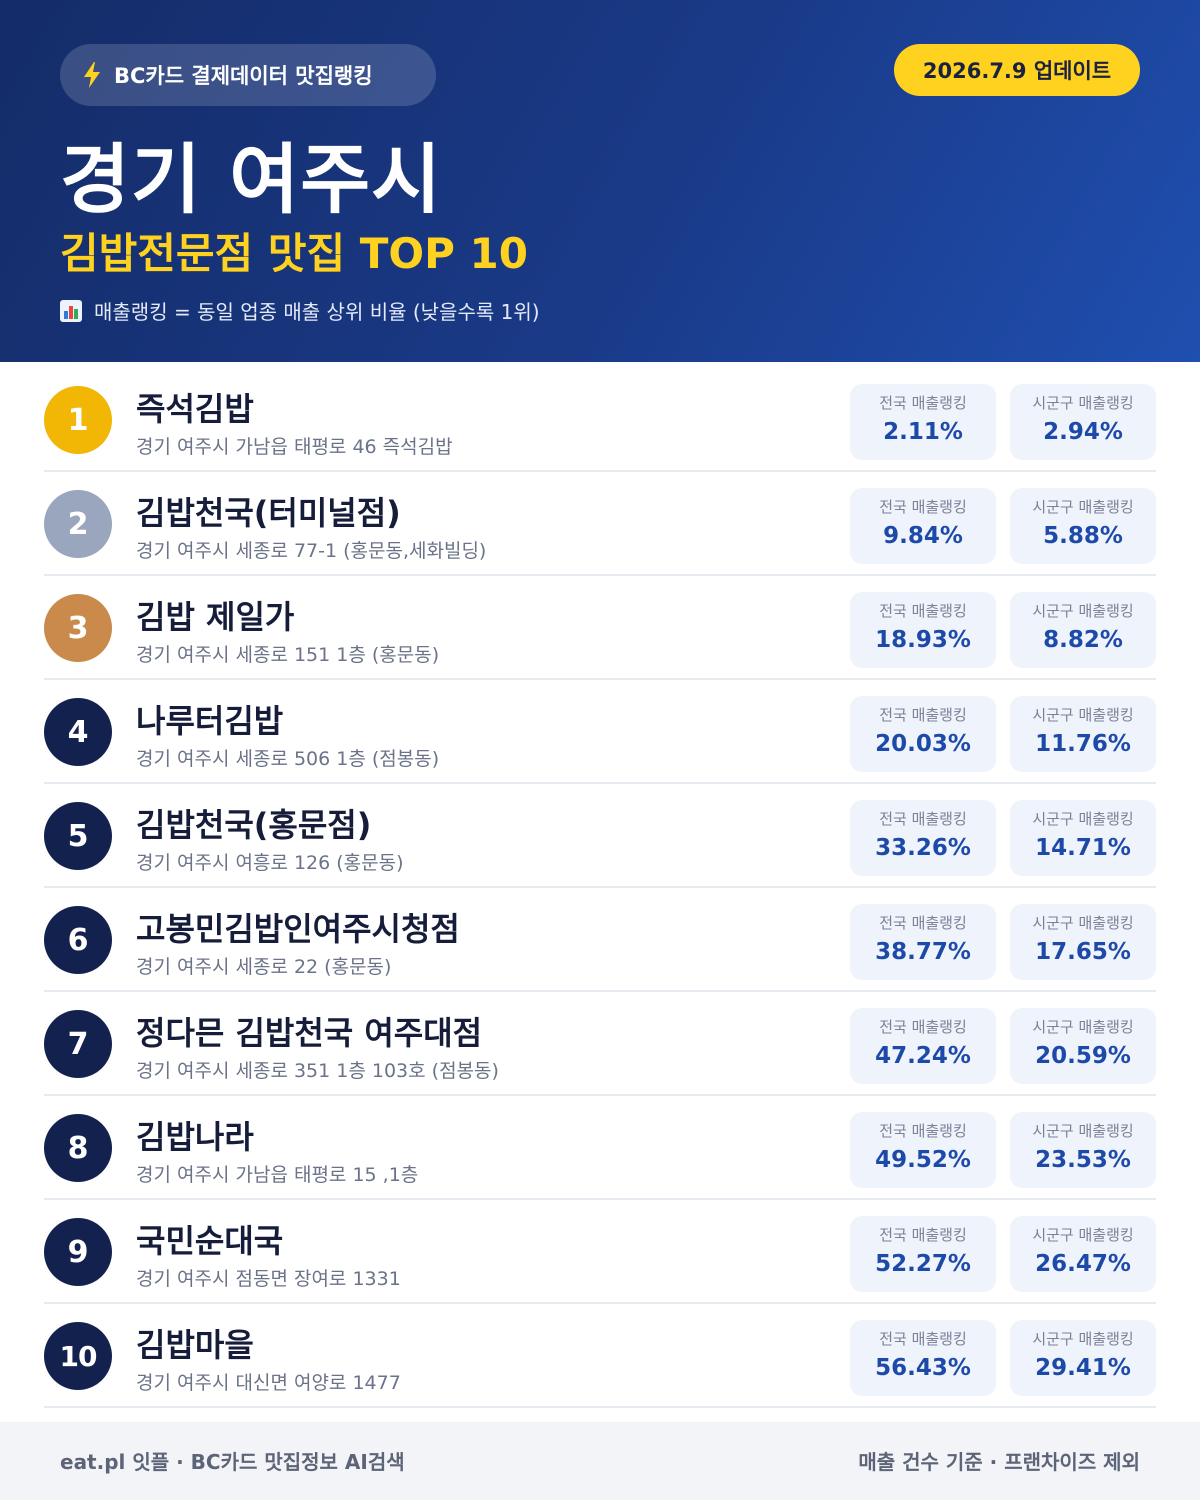  I want to click on local-ranking-box: 시군구 매출랭킹 8.82%, so click(1083, 630).